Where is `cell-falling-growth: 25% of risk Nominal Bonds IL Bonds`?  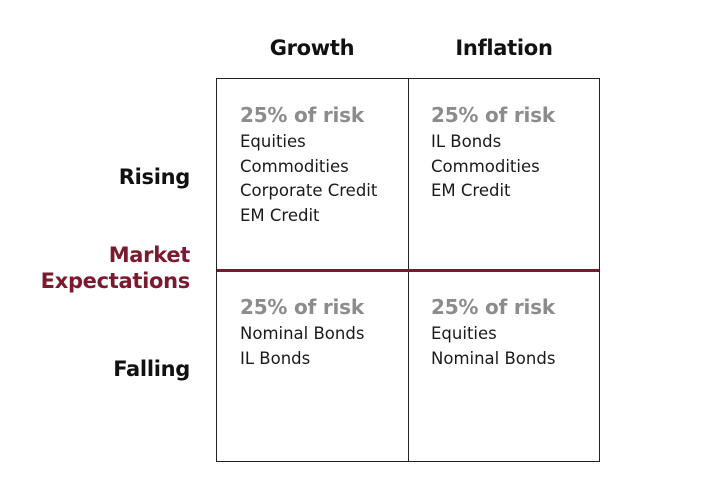
cell-falling-growth: 25% of risk Nominal Bonds IL Bonds is located at coordinates (325, 333).